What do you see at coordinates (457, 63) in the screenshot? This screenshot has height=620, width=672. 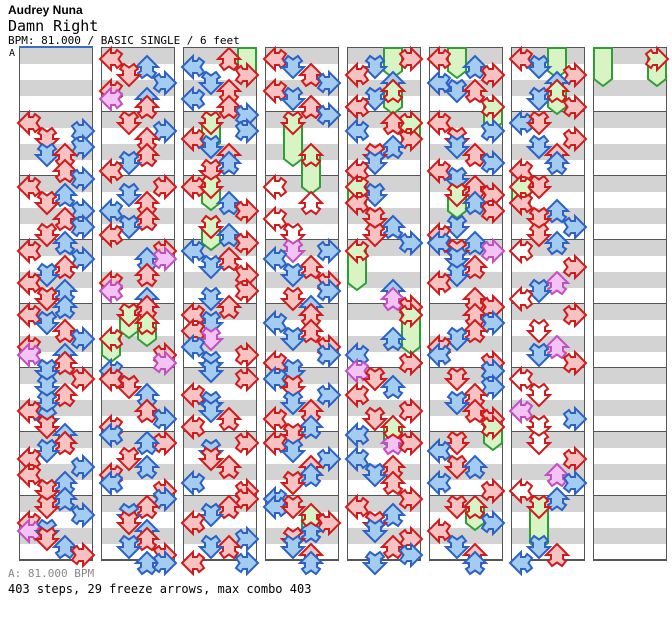 I see `freeze-arrow-body` at bounding box center [457, 63].